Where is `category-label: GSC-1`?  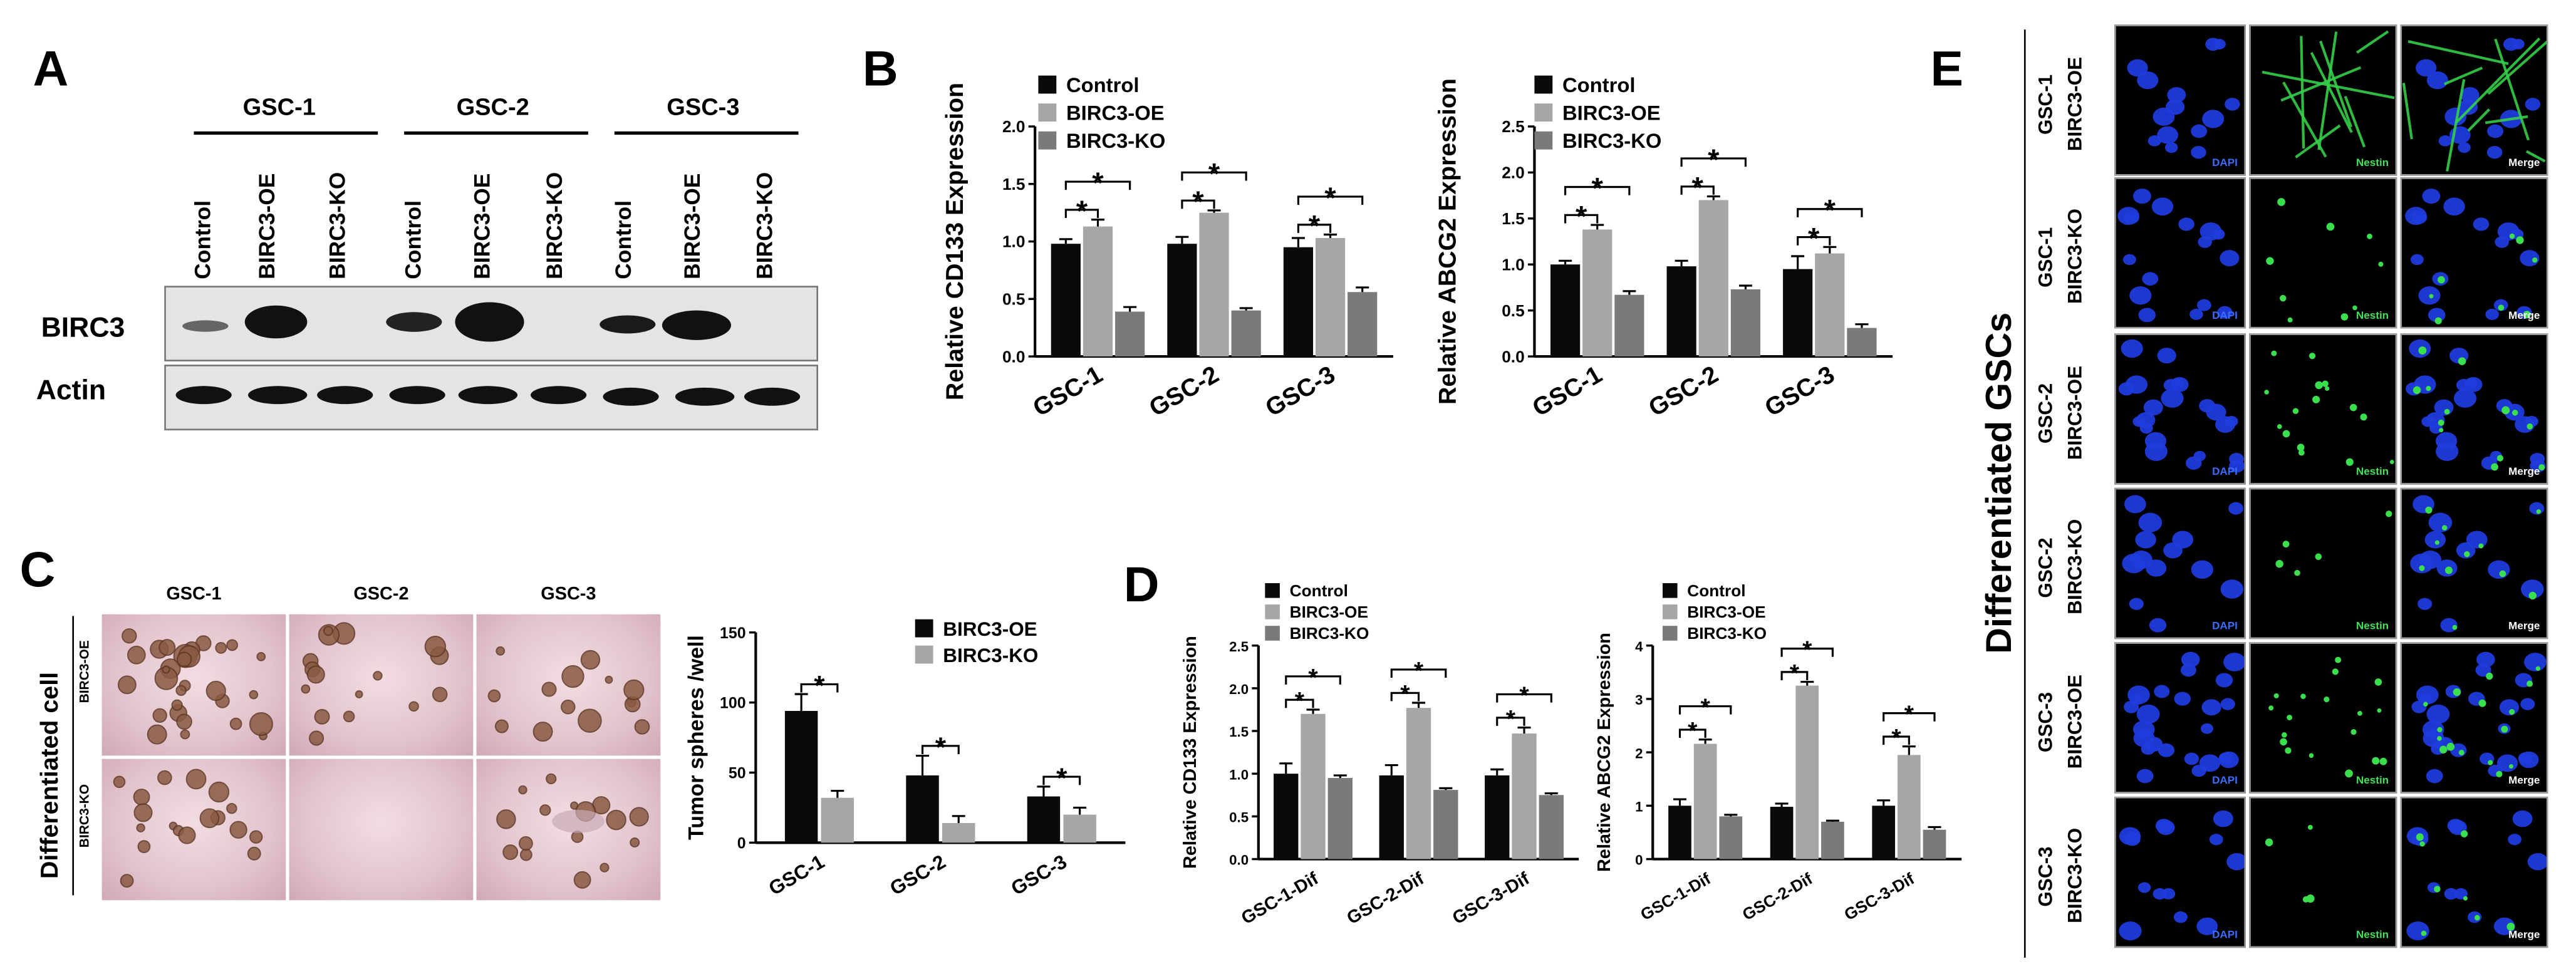 category-label: GSC-1 is located at coordinates (796, 875).